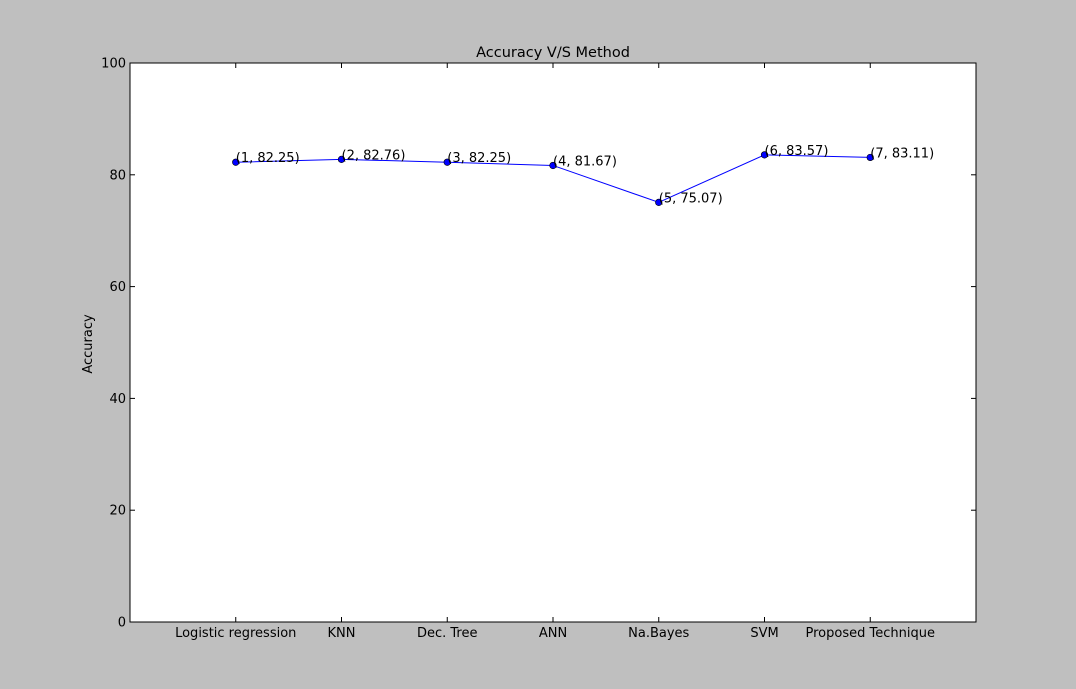  Describe the element at coordinates (122, 623) in the screenshot. I see `y-tick-label: 0` at that location.